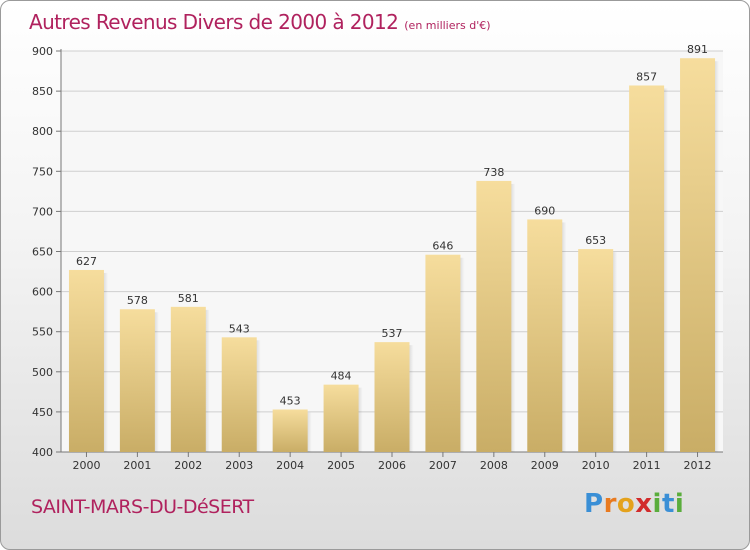 This screenshot has width=750, height=550. Describe the element at coordinates (392, 465) in the screenshot. I see `x-tick-label: 2006` at that location.